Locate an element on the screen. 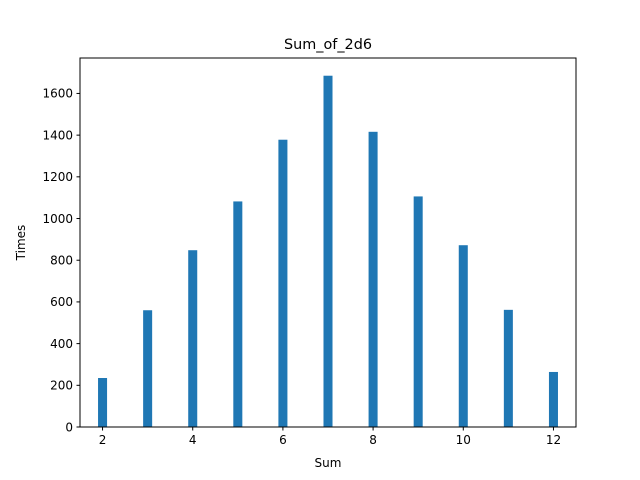 The image size is (640, 480). x-tick-label: 12 is located at coordinates (553, 440).